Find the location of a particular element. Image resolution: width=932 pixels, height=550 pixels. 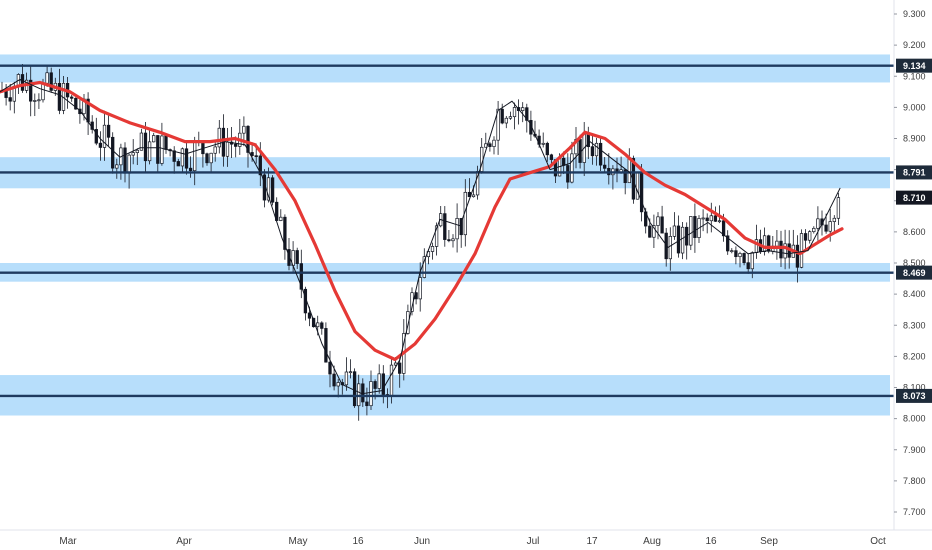

y-tick-label: 9.100 is located at coordinates (914, 76).